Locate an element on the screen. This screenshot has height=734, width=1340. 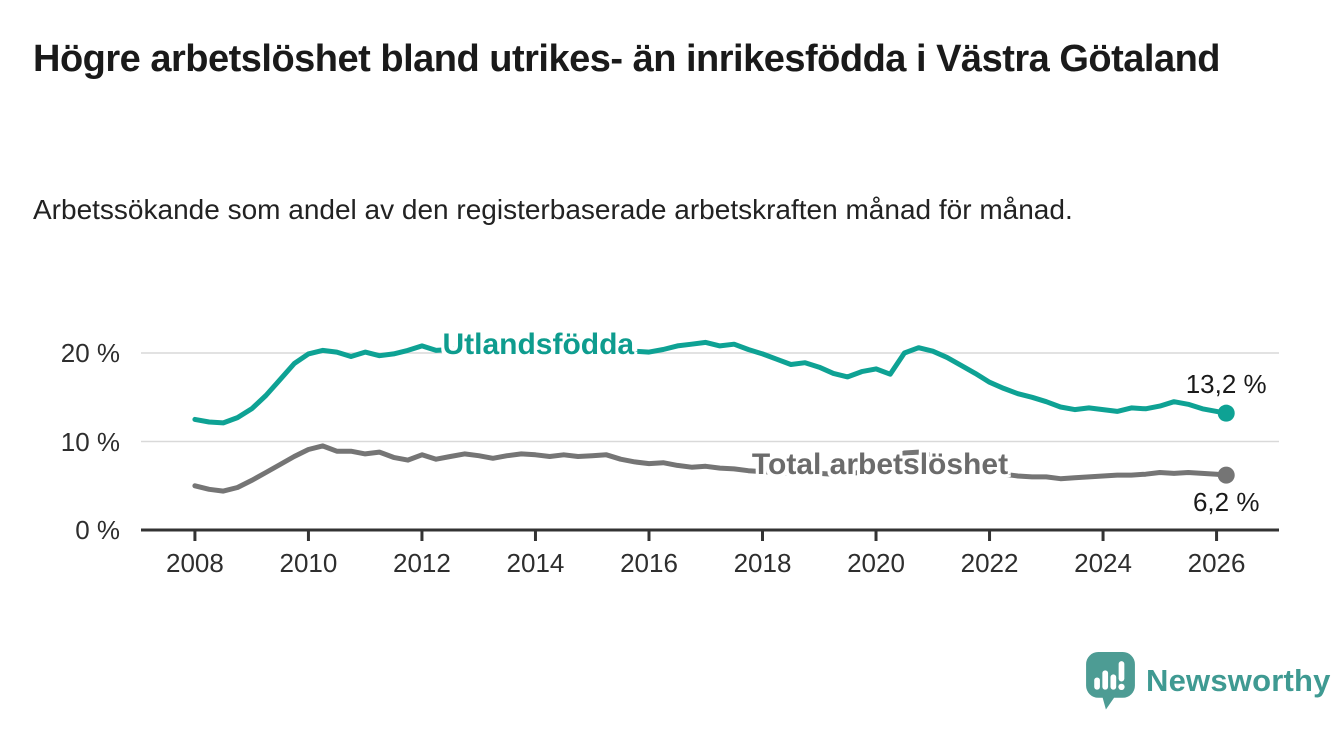
newsworthy-logo: Newsworthy is located at coordinates (1208, 681).